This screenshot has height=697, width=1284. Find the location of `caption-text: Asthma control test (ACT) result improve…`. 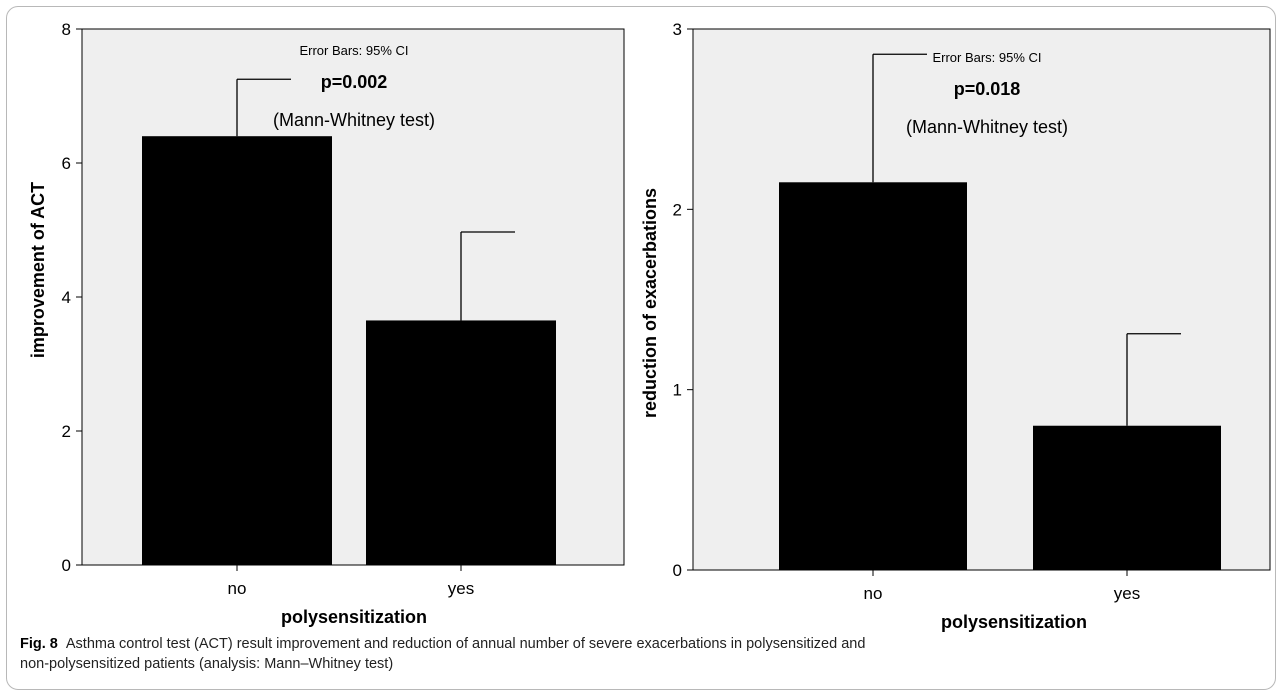

caption-text: Asthma control test (ACT) result improve… is located at coordinates (443, 654).